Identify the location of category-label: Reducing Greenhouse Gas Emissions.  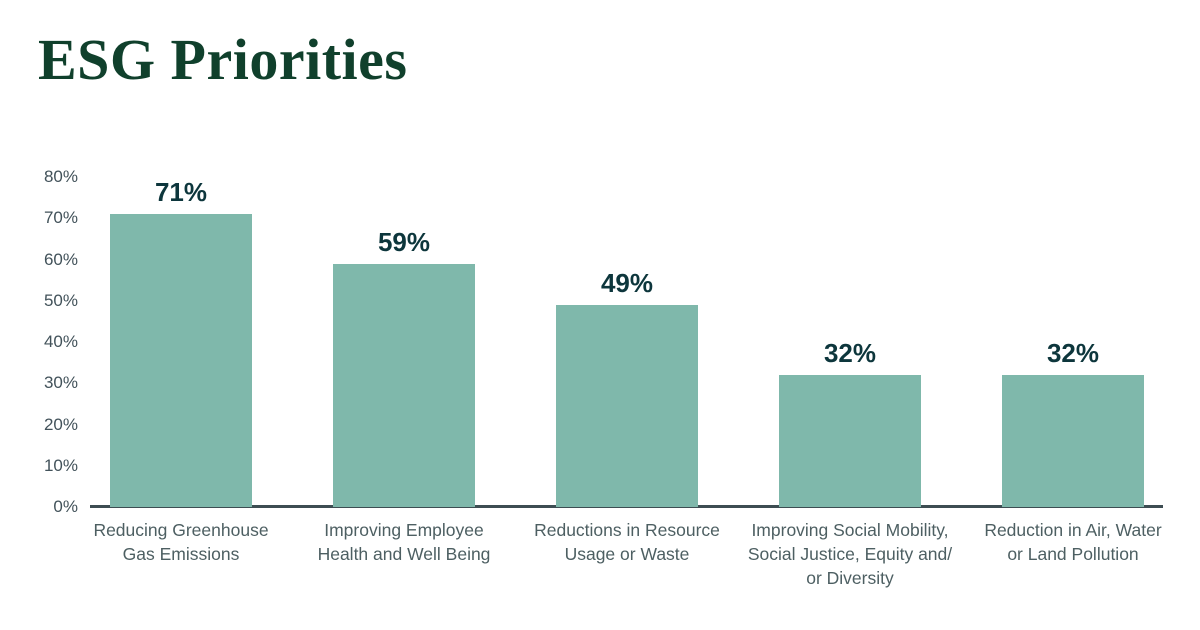
(181, 542).